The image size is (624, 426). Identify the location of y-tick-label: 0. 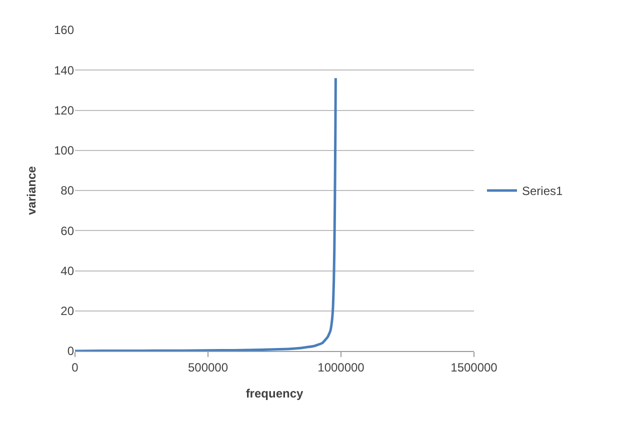
(70, 351).